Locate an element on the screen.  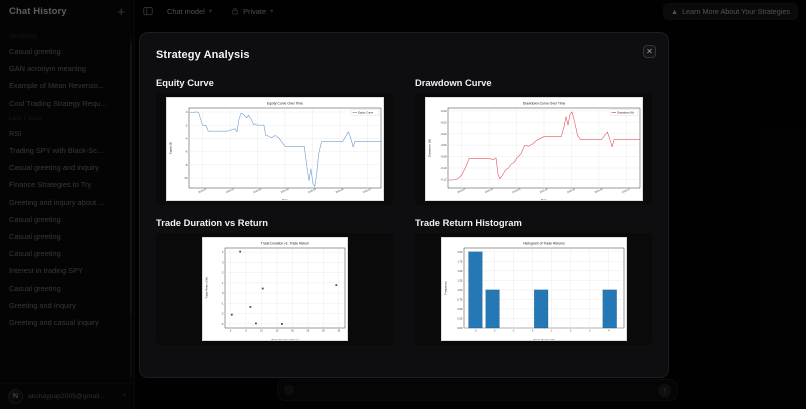
svg-text: 25 is located at coordinates (307, 330).